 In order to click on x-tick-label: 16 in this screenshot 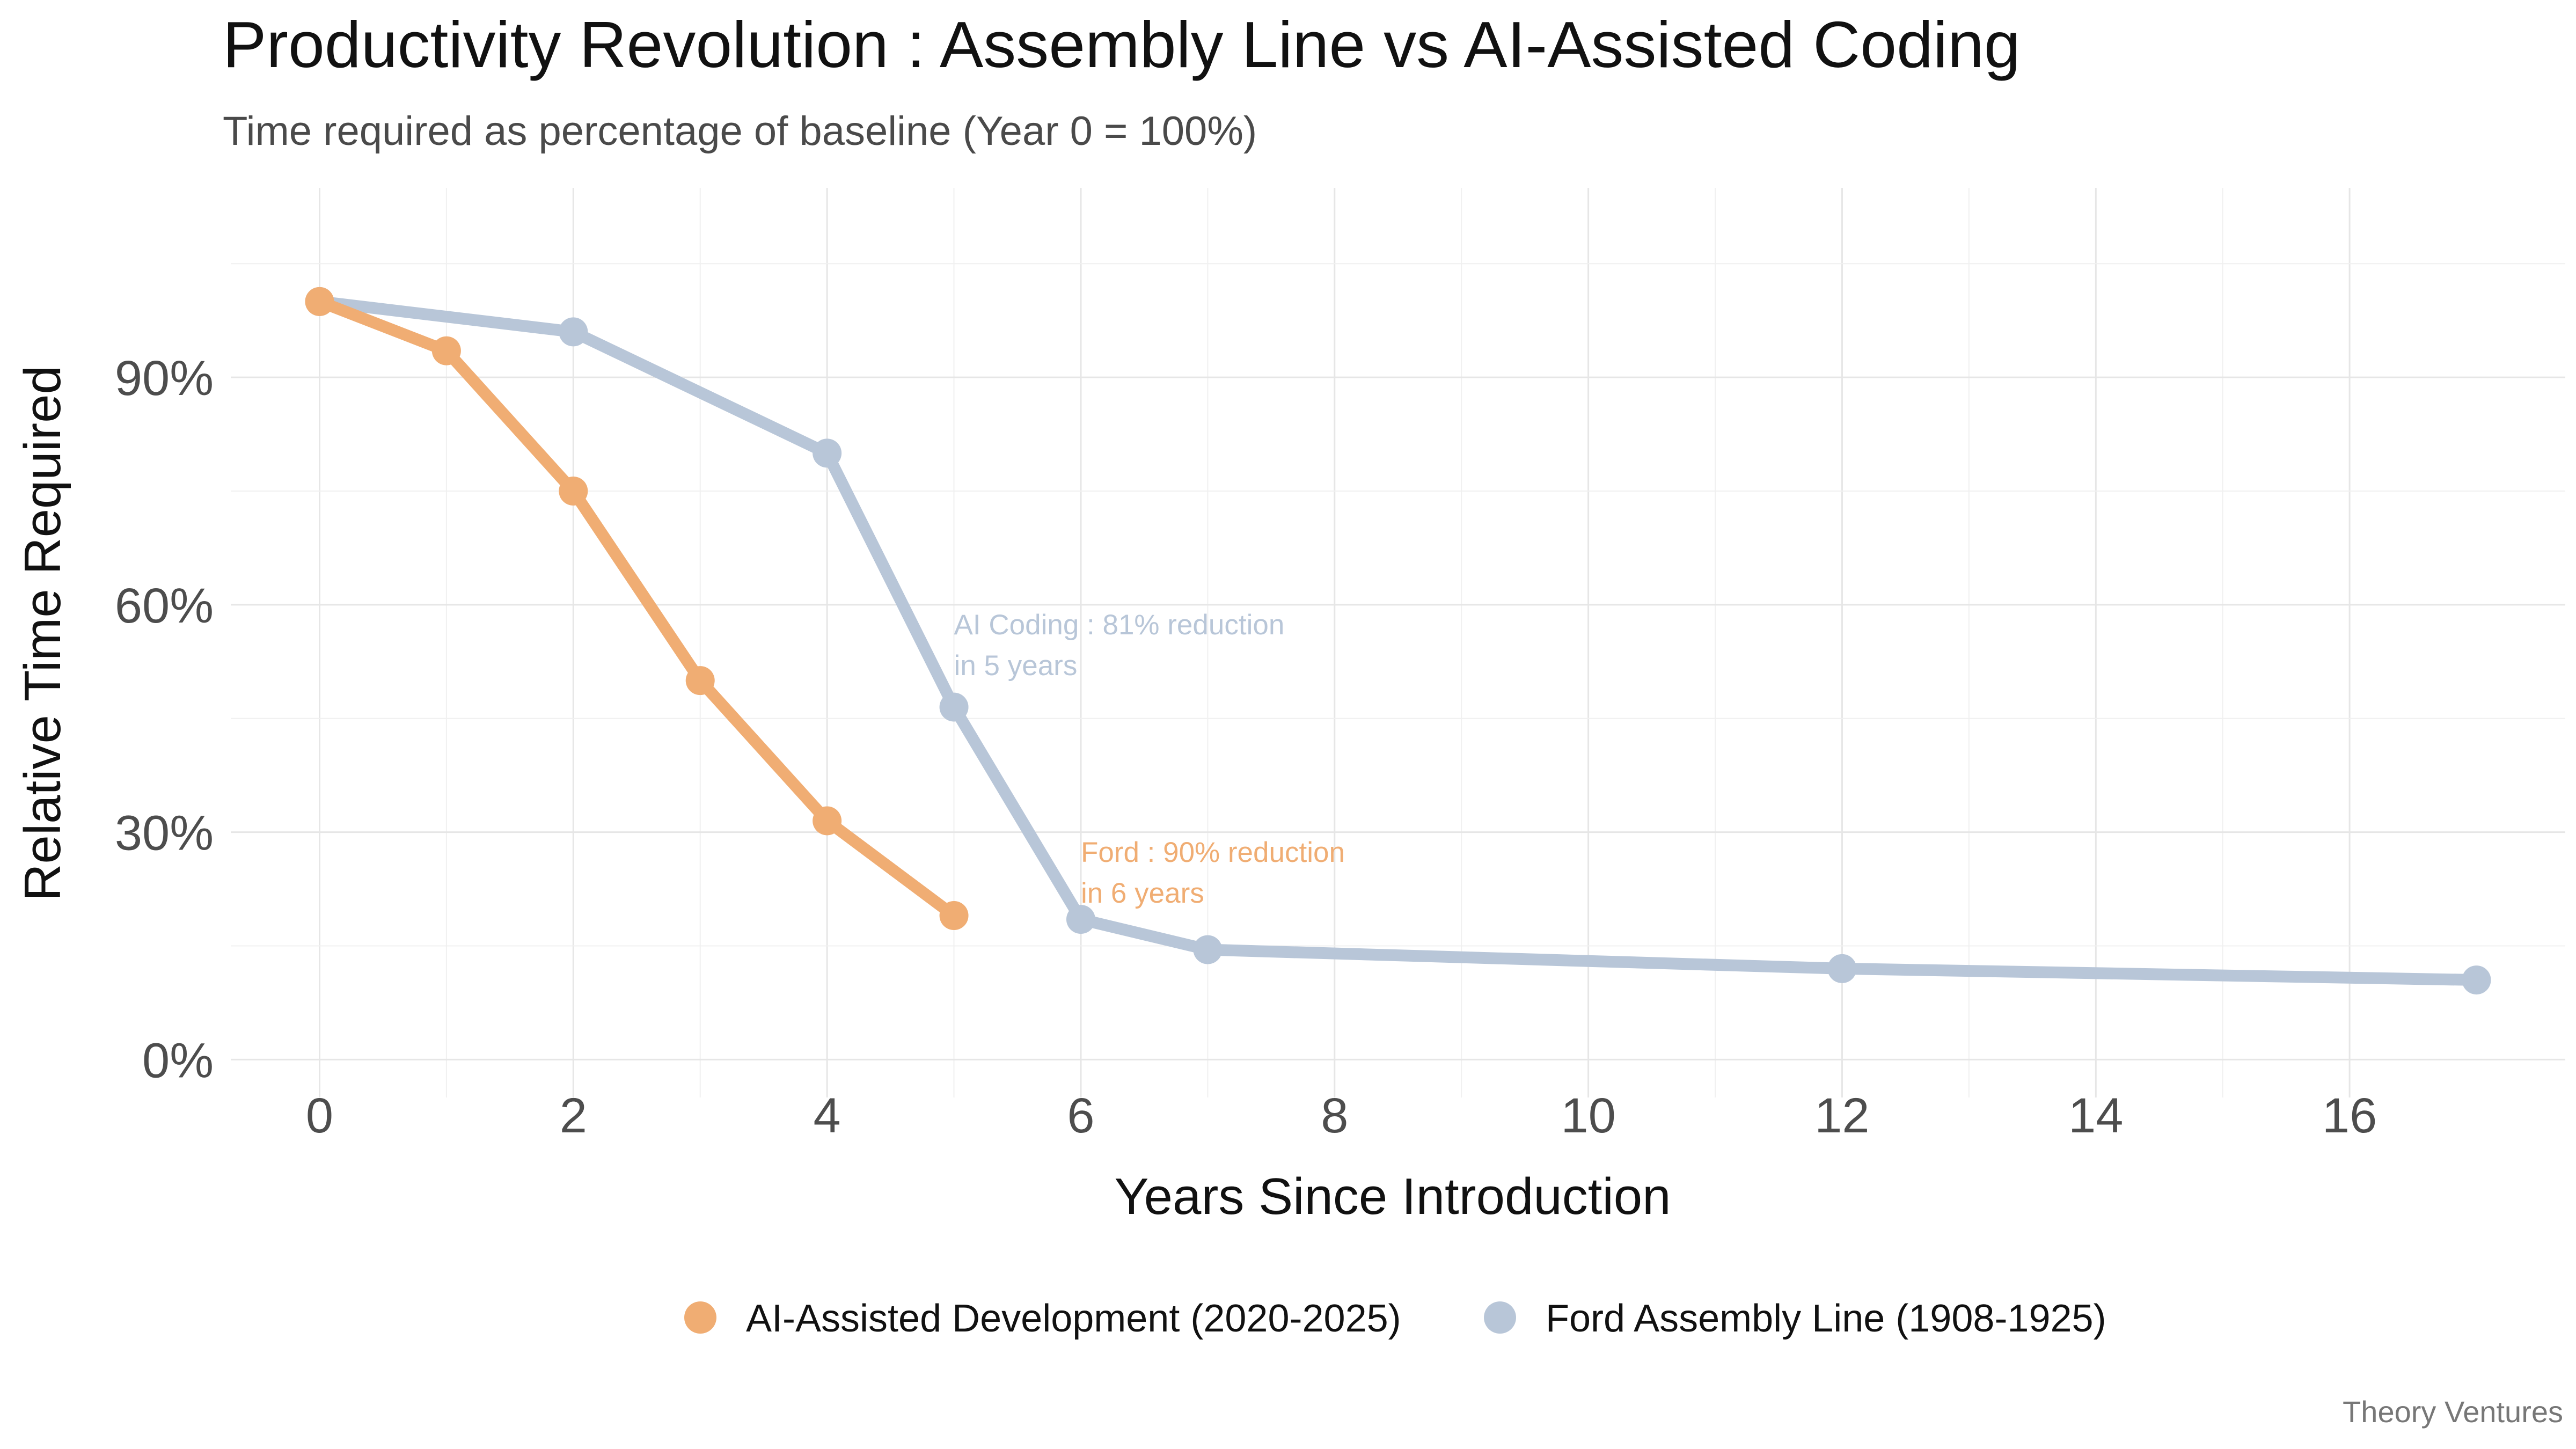, I will do `click(2349, 1115)`.